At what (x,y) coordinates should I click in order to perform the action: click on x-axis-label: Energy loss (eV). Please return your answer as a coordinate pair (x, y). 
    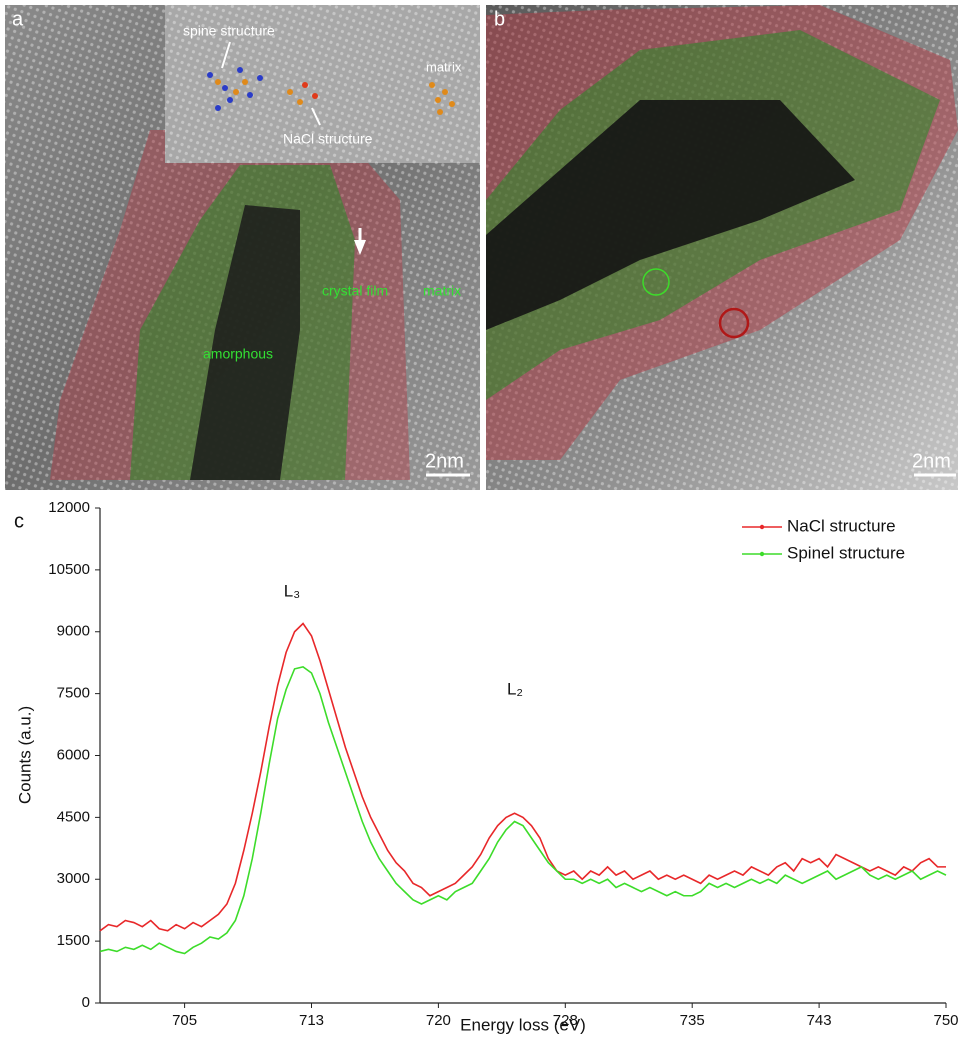
    Looking at the image, I should click on (523, 1024).